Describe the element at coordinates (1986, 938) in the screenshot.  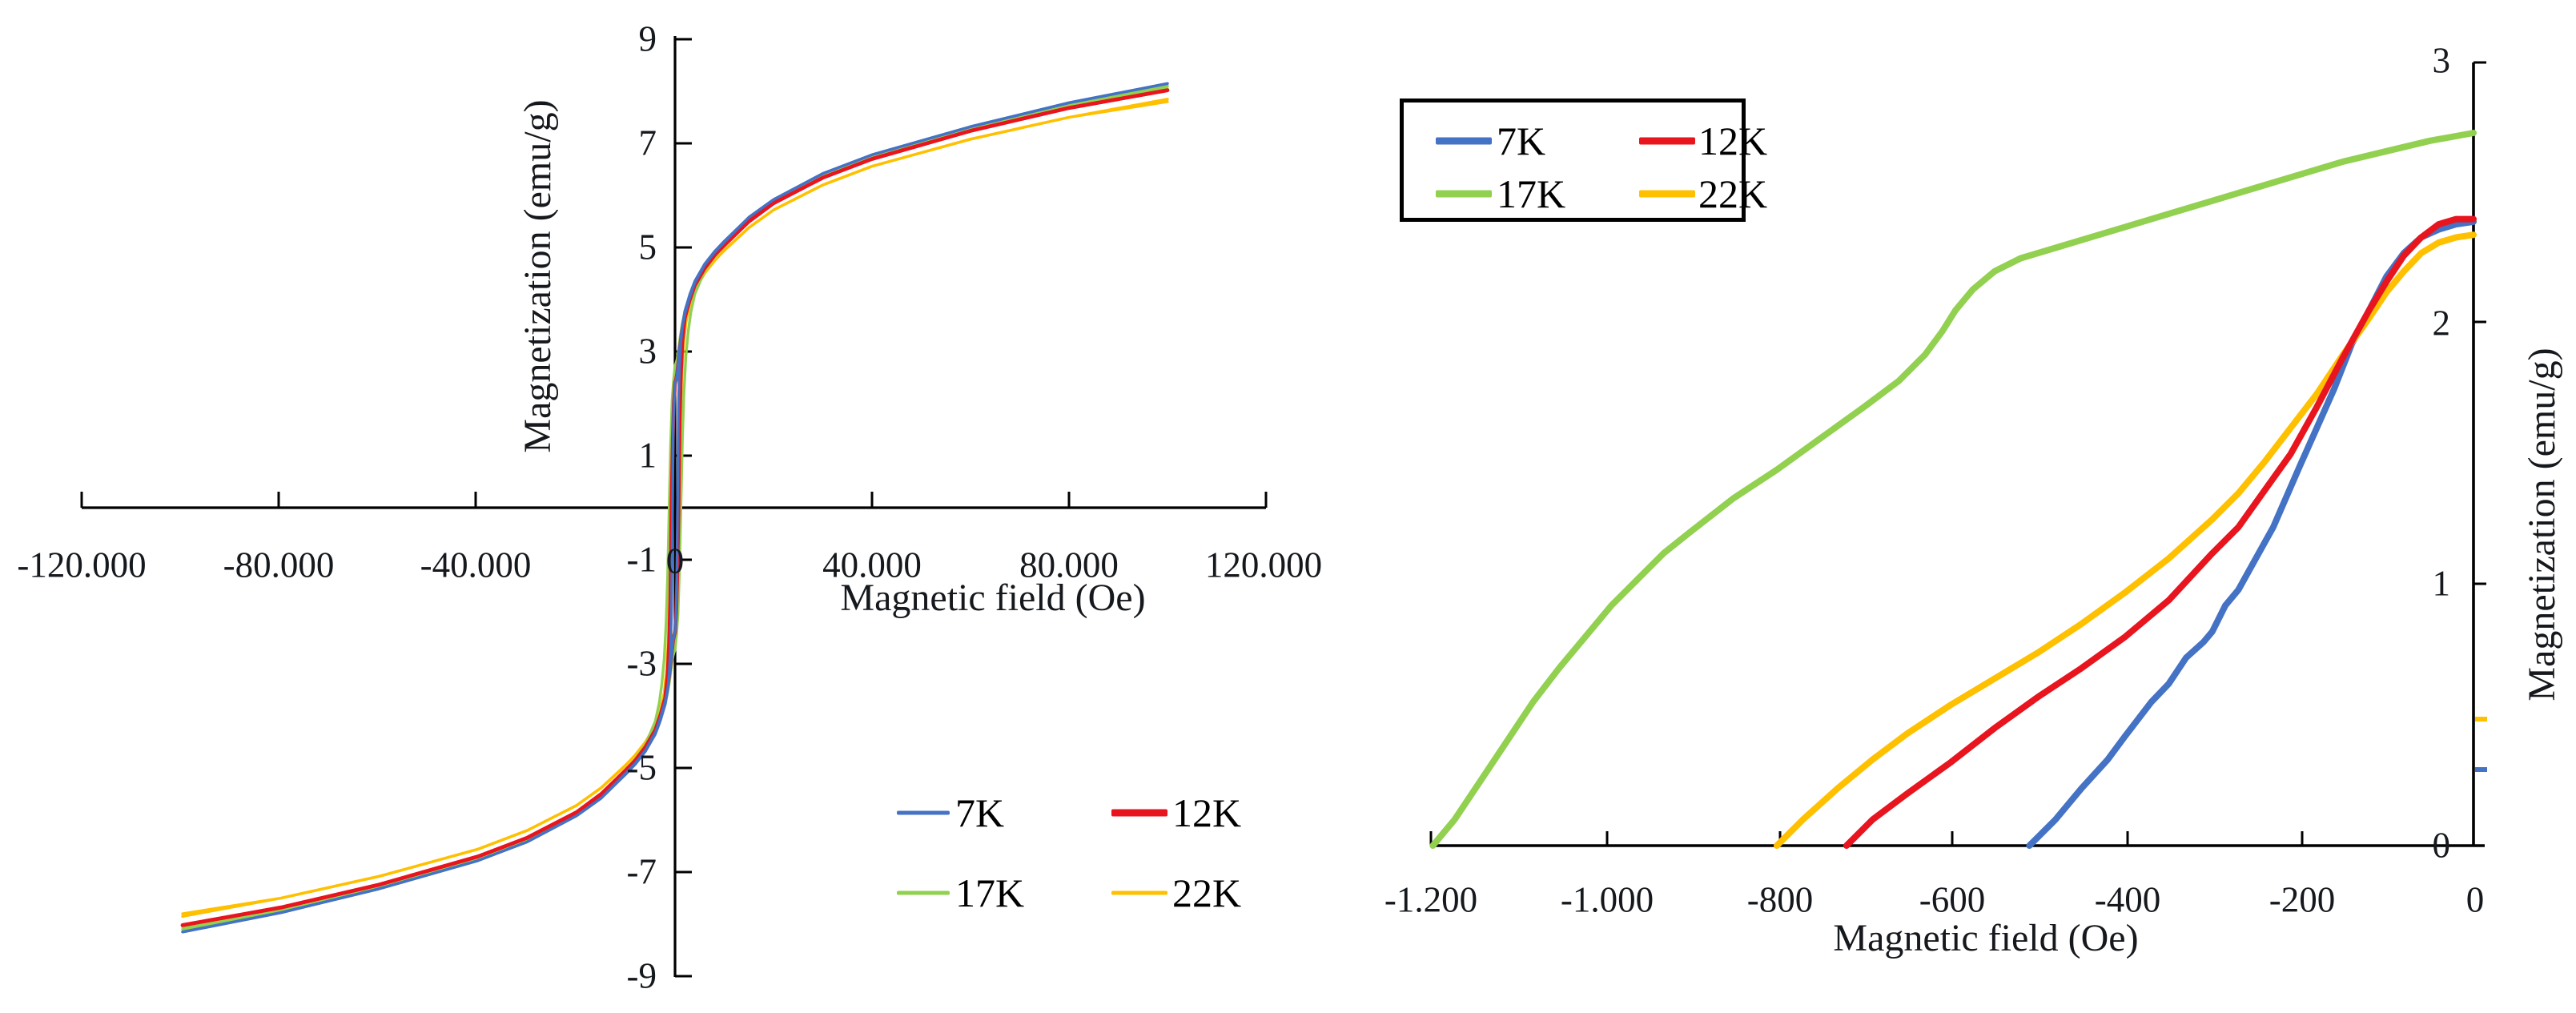
I see `right-x-axis-title: Magnetic field (Oe)` at that location.